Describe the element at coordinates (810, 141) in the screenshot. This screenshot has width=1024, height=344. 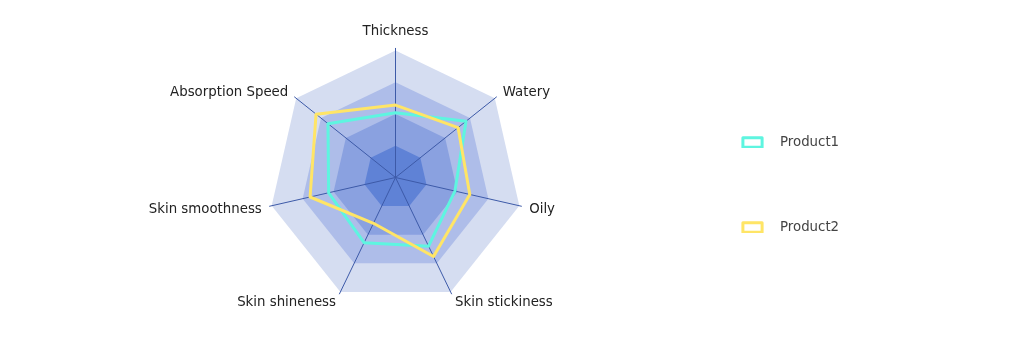
I see `legend-label: Product1` at that location.